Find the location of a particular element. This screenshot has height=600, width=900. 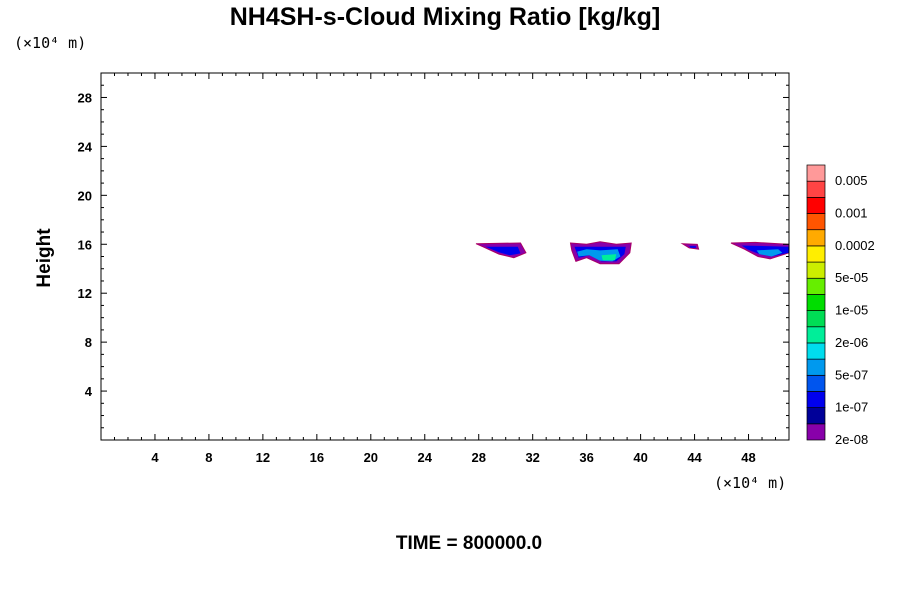

x-tick-label: 40 is located at coordinates (640, 457).